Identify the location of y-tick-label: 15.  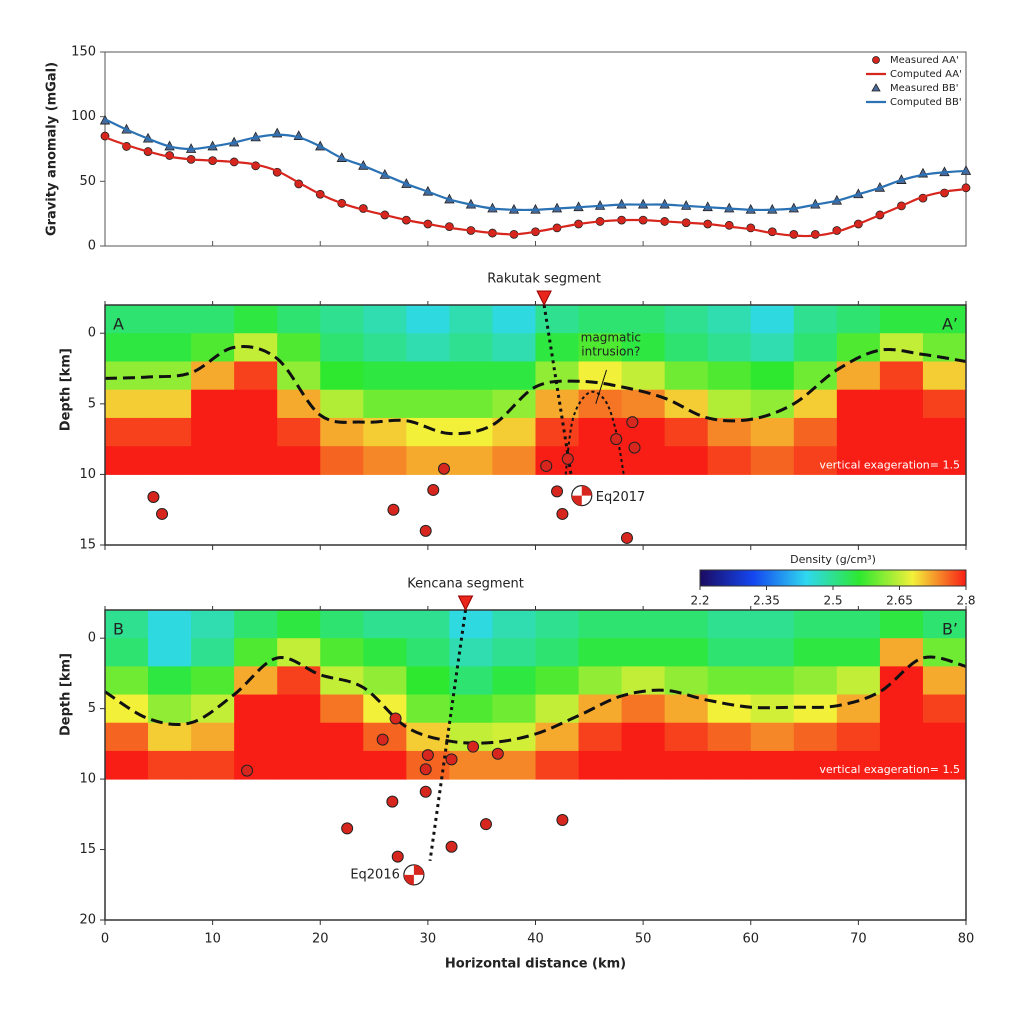
(87, 545).